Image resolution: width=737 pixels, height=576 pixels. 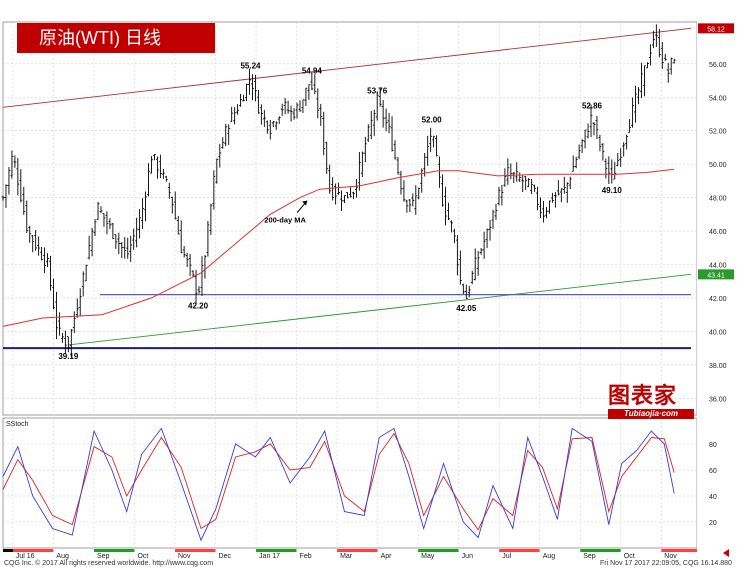 I want to click on watermark-en: Tubiaojia·com, so click(x=651, y=414).